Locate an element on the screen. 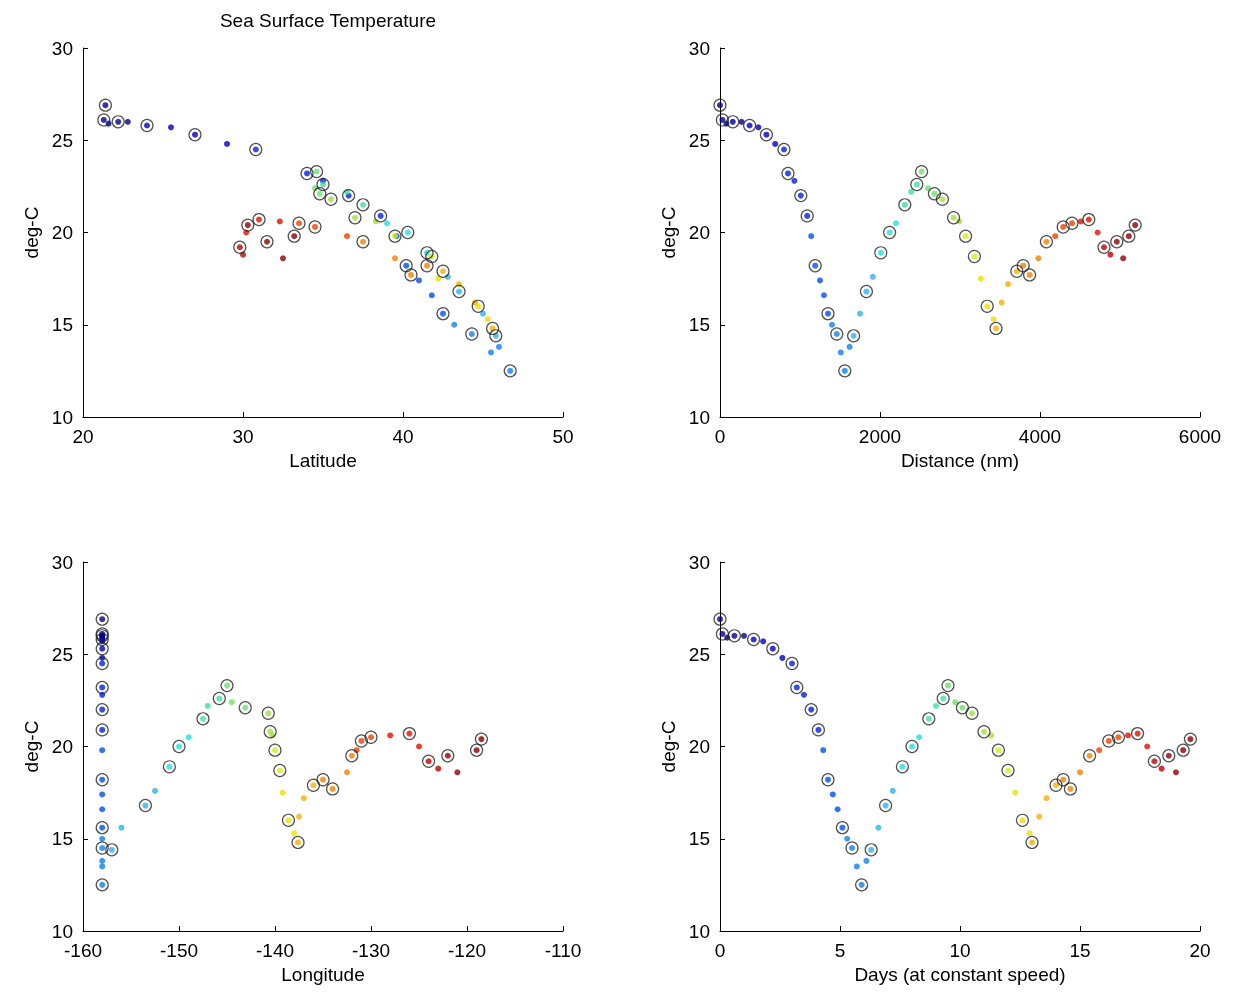  x-tick-label: 0 is located at coordinates (720, 950).